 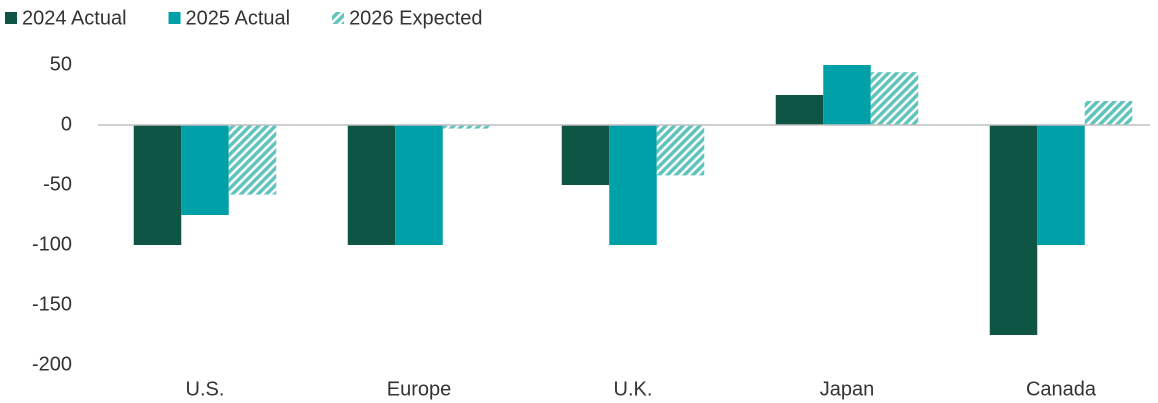 I want to click on x-tick-label: U.S., so click(x=205, y=389).